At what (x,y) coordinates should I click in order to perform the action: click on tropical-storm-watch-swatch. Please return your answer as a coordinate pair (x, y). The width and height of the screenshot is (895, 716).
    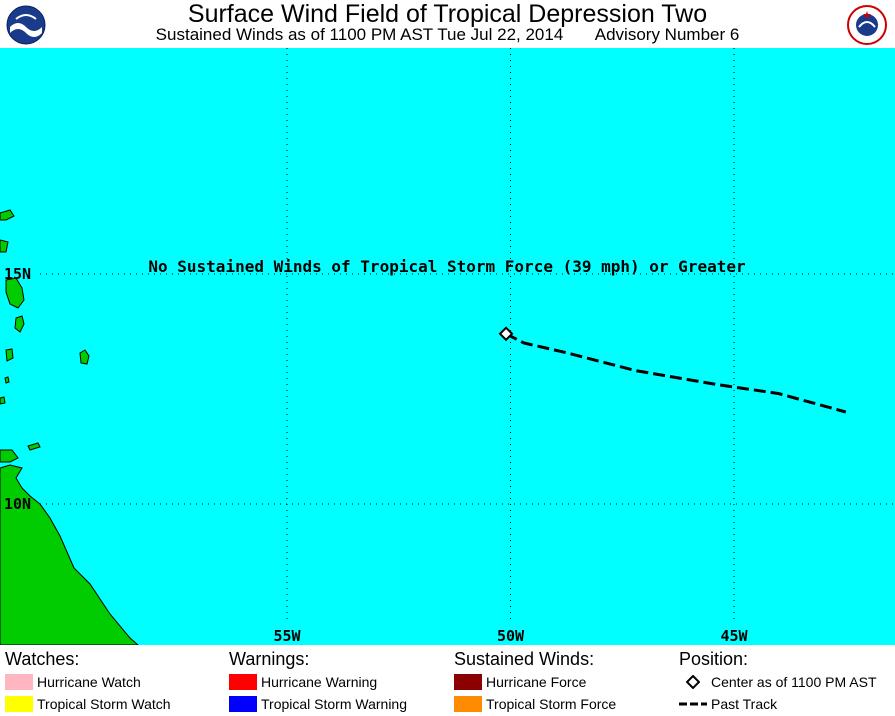
    Looking at the image, I should click on (19, 704).